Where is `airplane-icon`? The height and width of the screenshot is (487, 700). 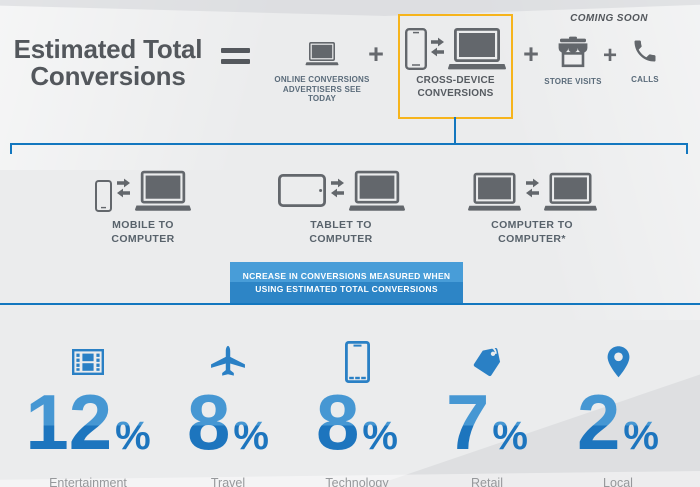 airplane-icon is located at coordinates (228, 362).